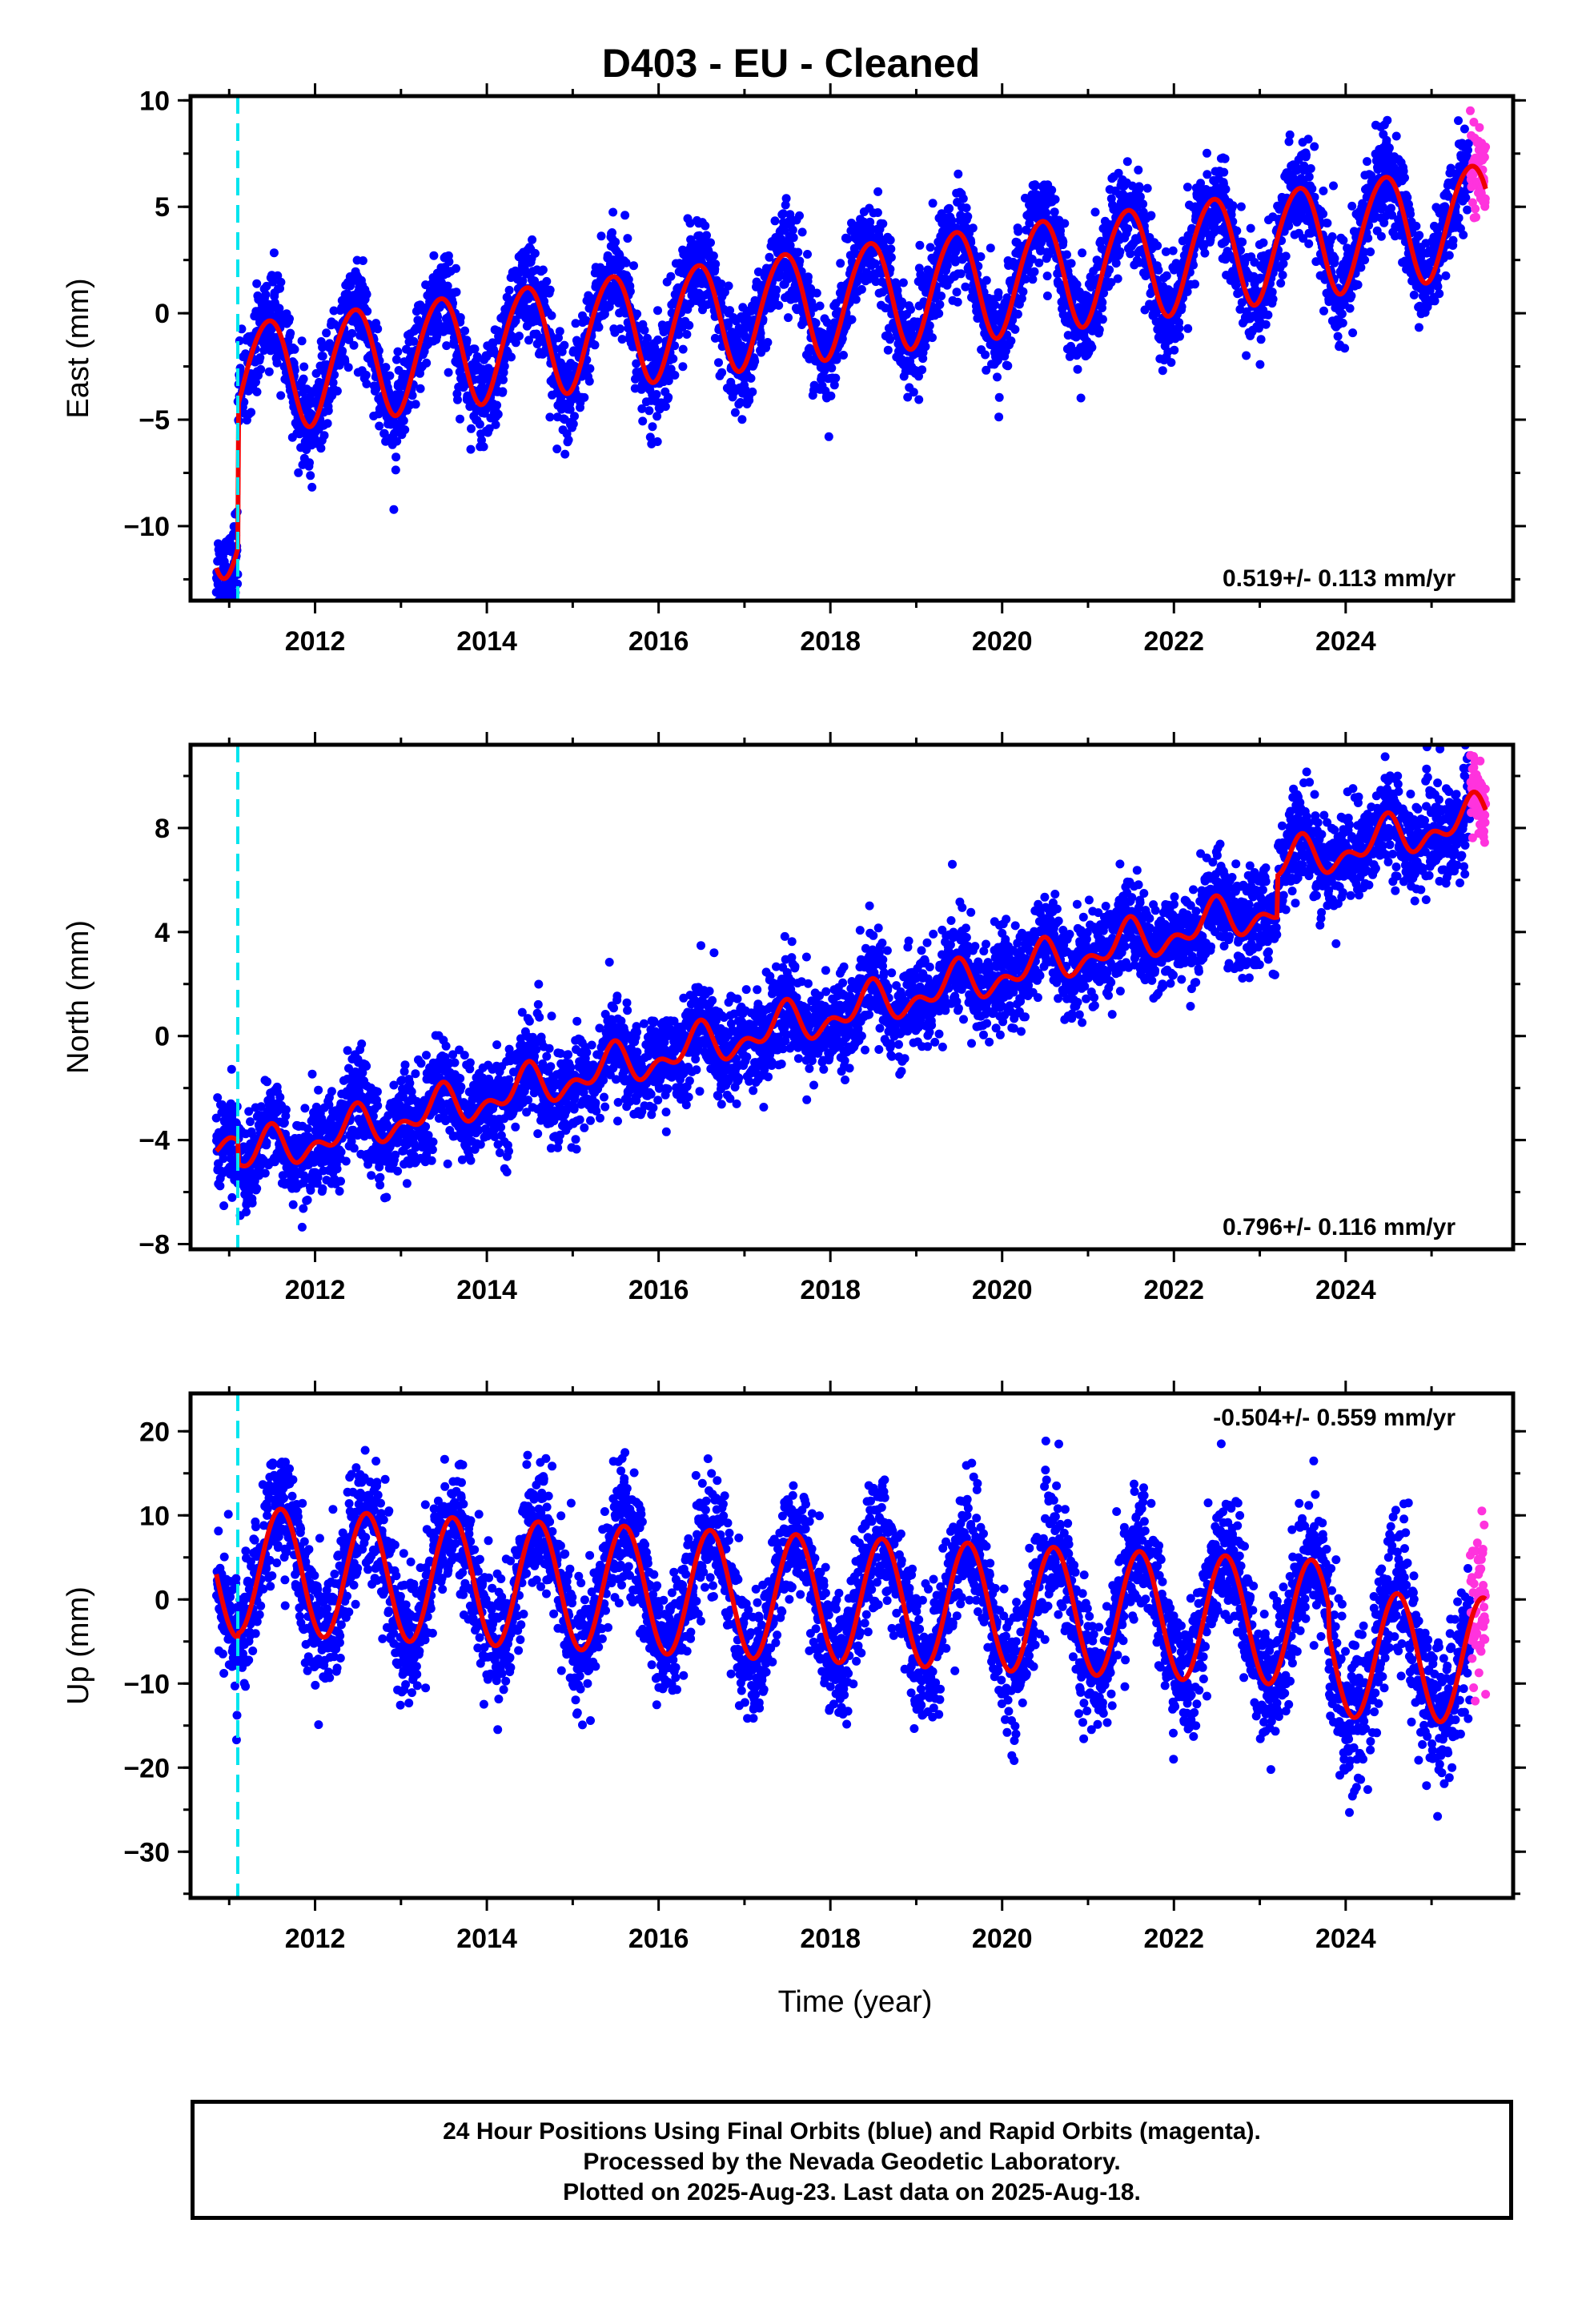  What do you see at coordinates (315, 641) in the screenshot?
I see `x-tick-label: 2012` at bounding box center [315, 641].